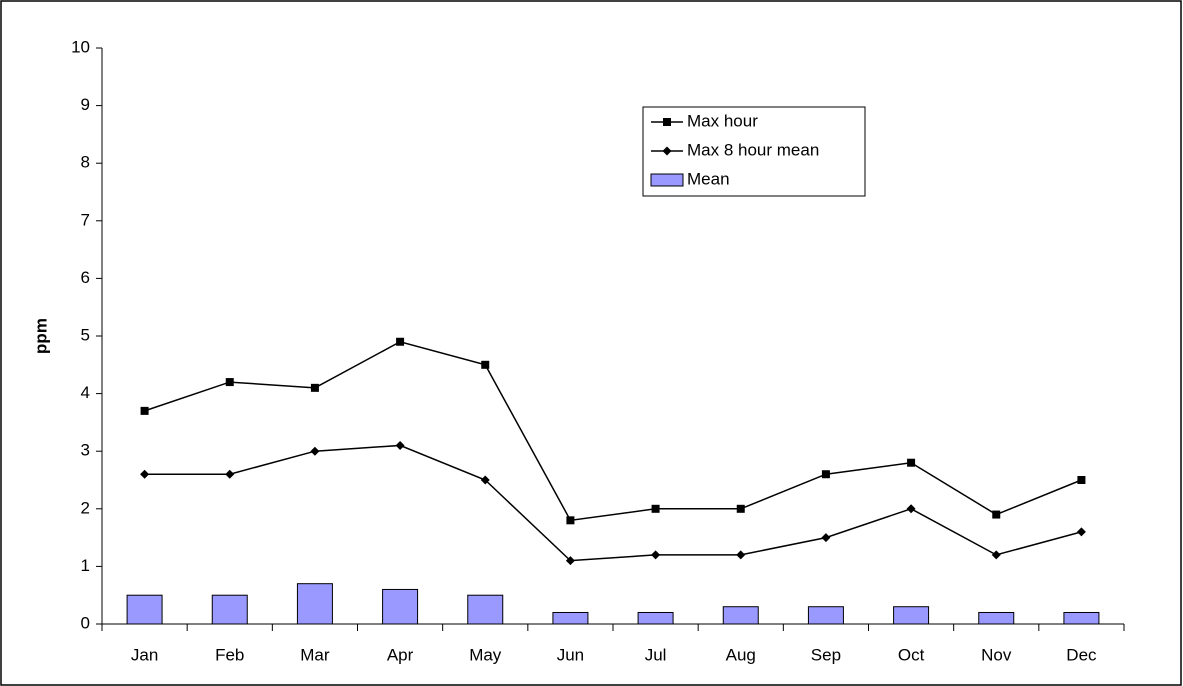 This screenshot has height=686, width=1183. I want to click on x-tick-label: May, so click(485, 654).